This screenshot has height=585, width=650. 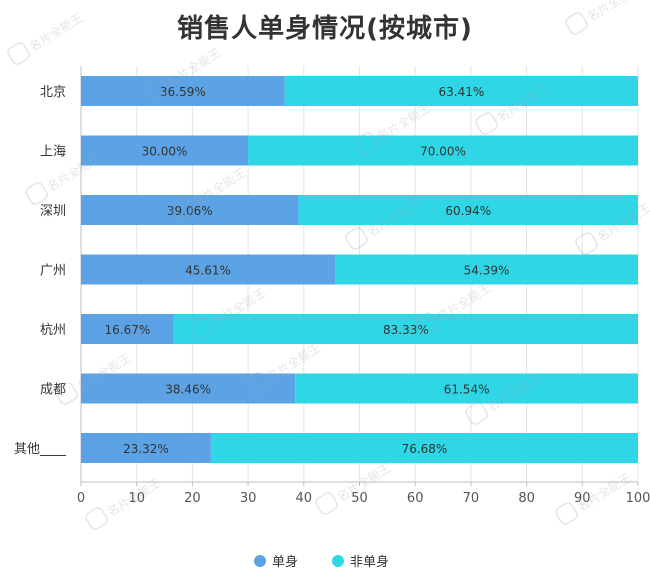 What do you see at coordinates (304, 498) in the screenshot?
I see `x-tick-label: 40` at bounding box center [304, 498].